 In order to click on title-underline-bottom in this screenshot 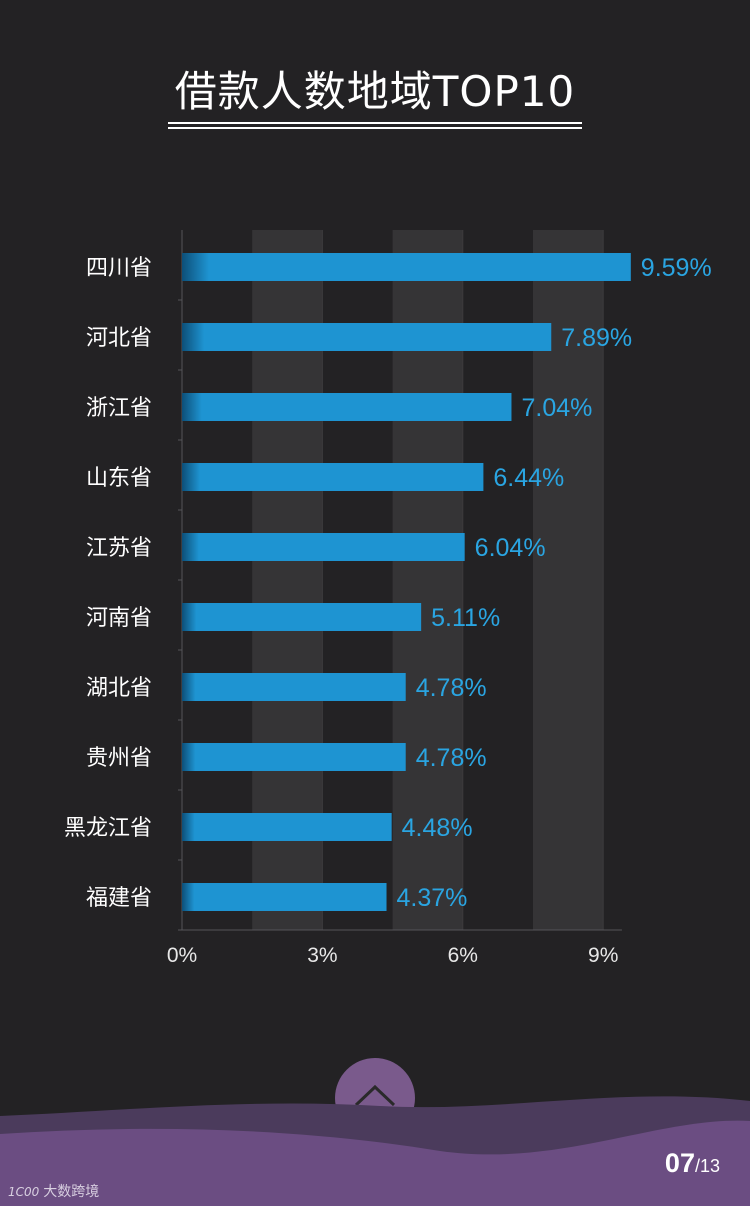, I will do `click(375, 128)`.